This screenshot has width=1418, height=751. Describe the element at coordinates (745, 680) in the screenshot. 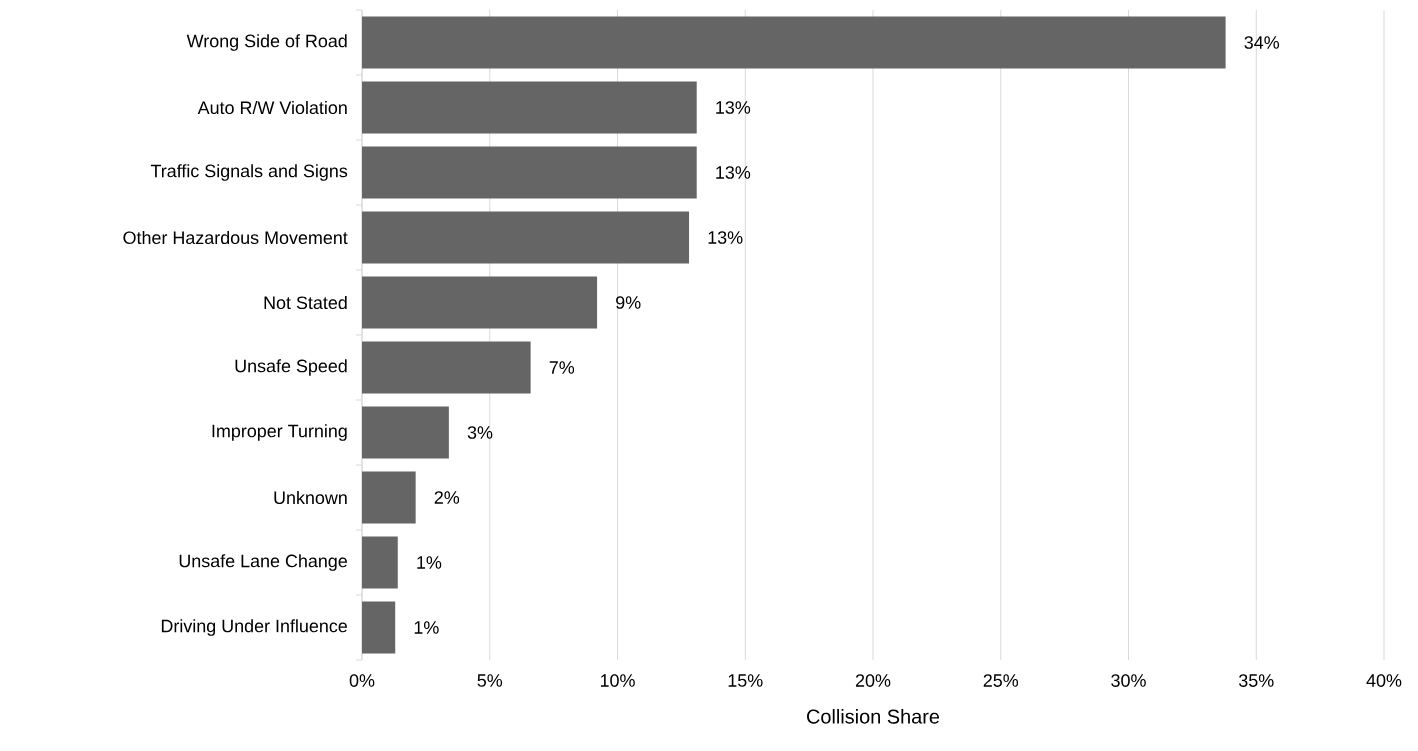

I see `x-tick-label: 15%` at that location.